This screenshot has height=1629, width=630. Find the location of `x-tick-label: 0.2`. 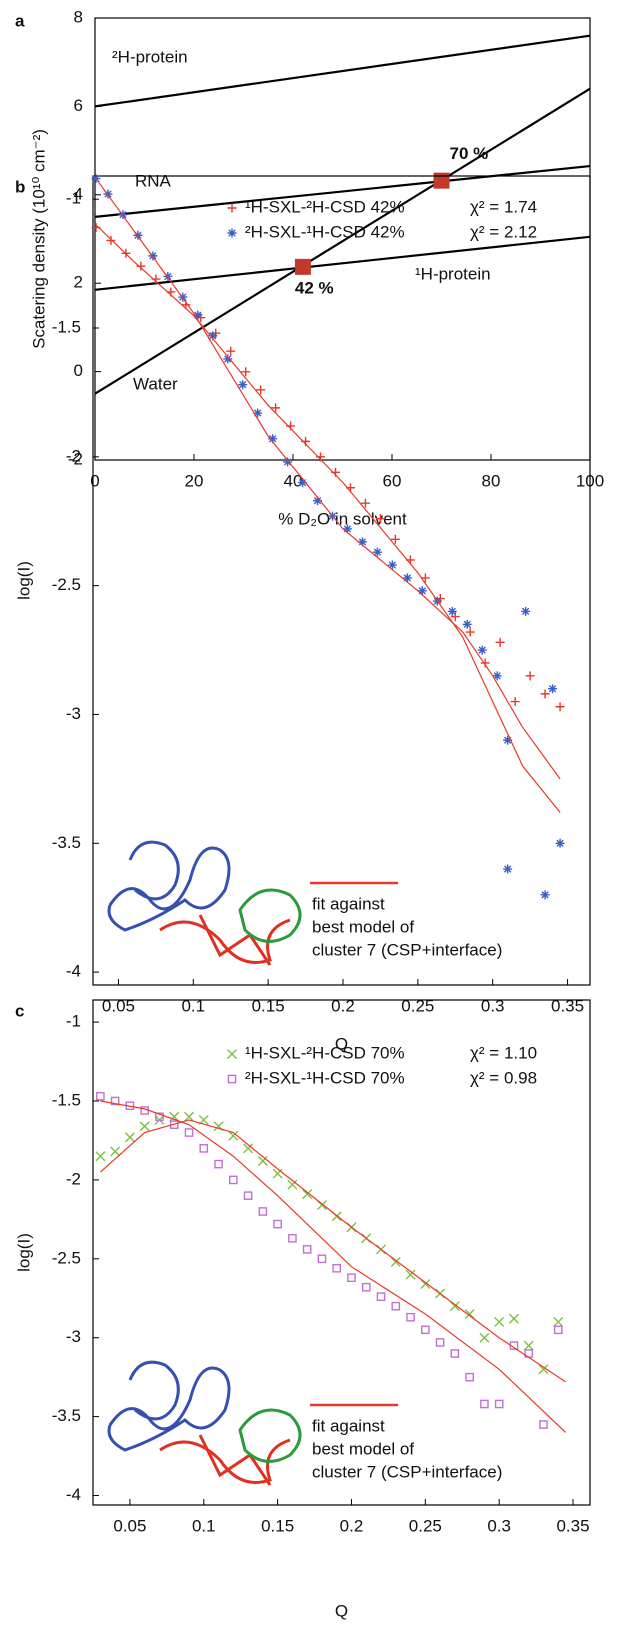

x-tick-label: 0.2 is located at coordinates (343, 1005).